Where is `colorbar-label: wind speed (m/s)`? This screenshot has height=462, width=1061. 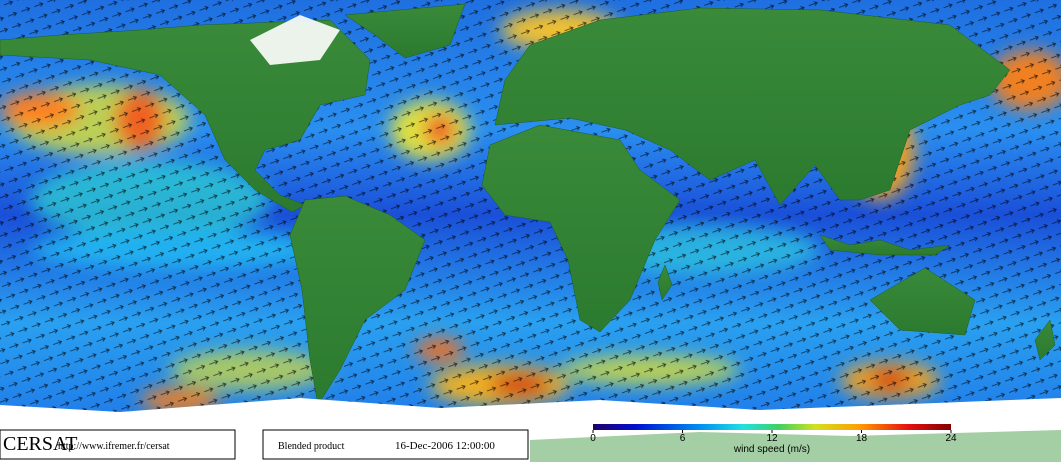 colorbar-label: wind speed (m/s) is located at coordinates (771, 449).